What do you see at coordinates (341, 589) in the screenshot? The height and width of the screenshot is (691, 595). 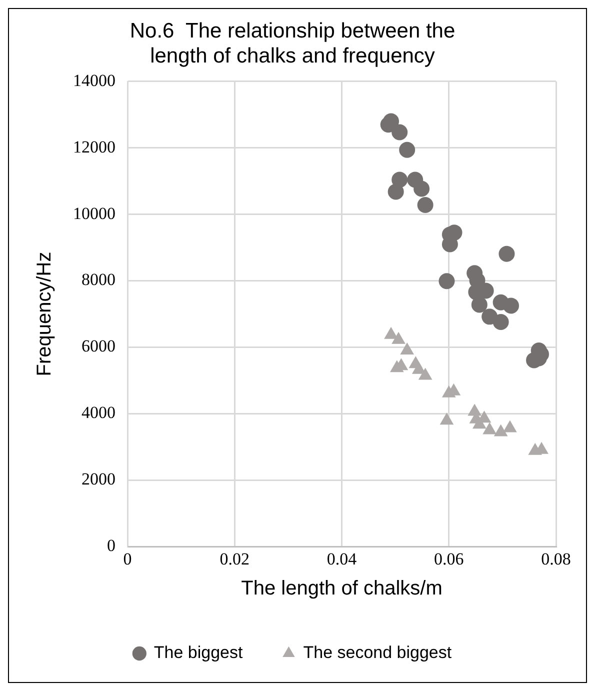 I see `x-axis-title: The length of chalks/m` at bounding box center [341, 589].